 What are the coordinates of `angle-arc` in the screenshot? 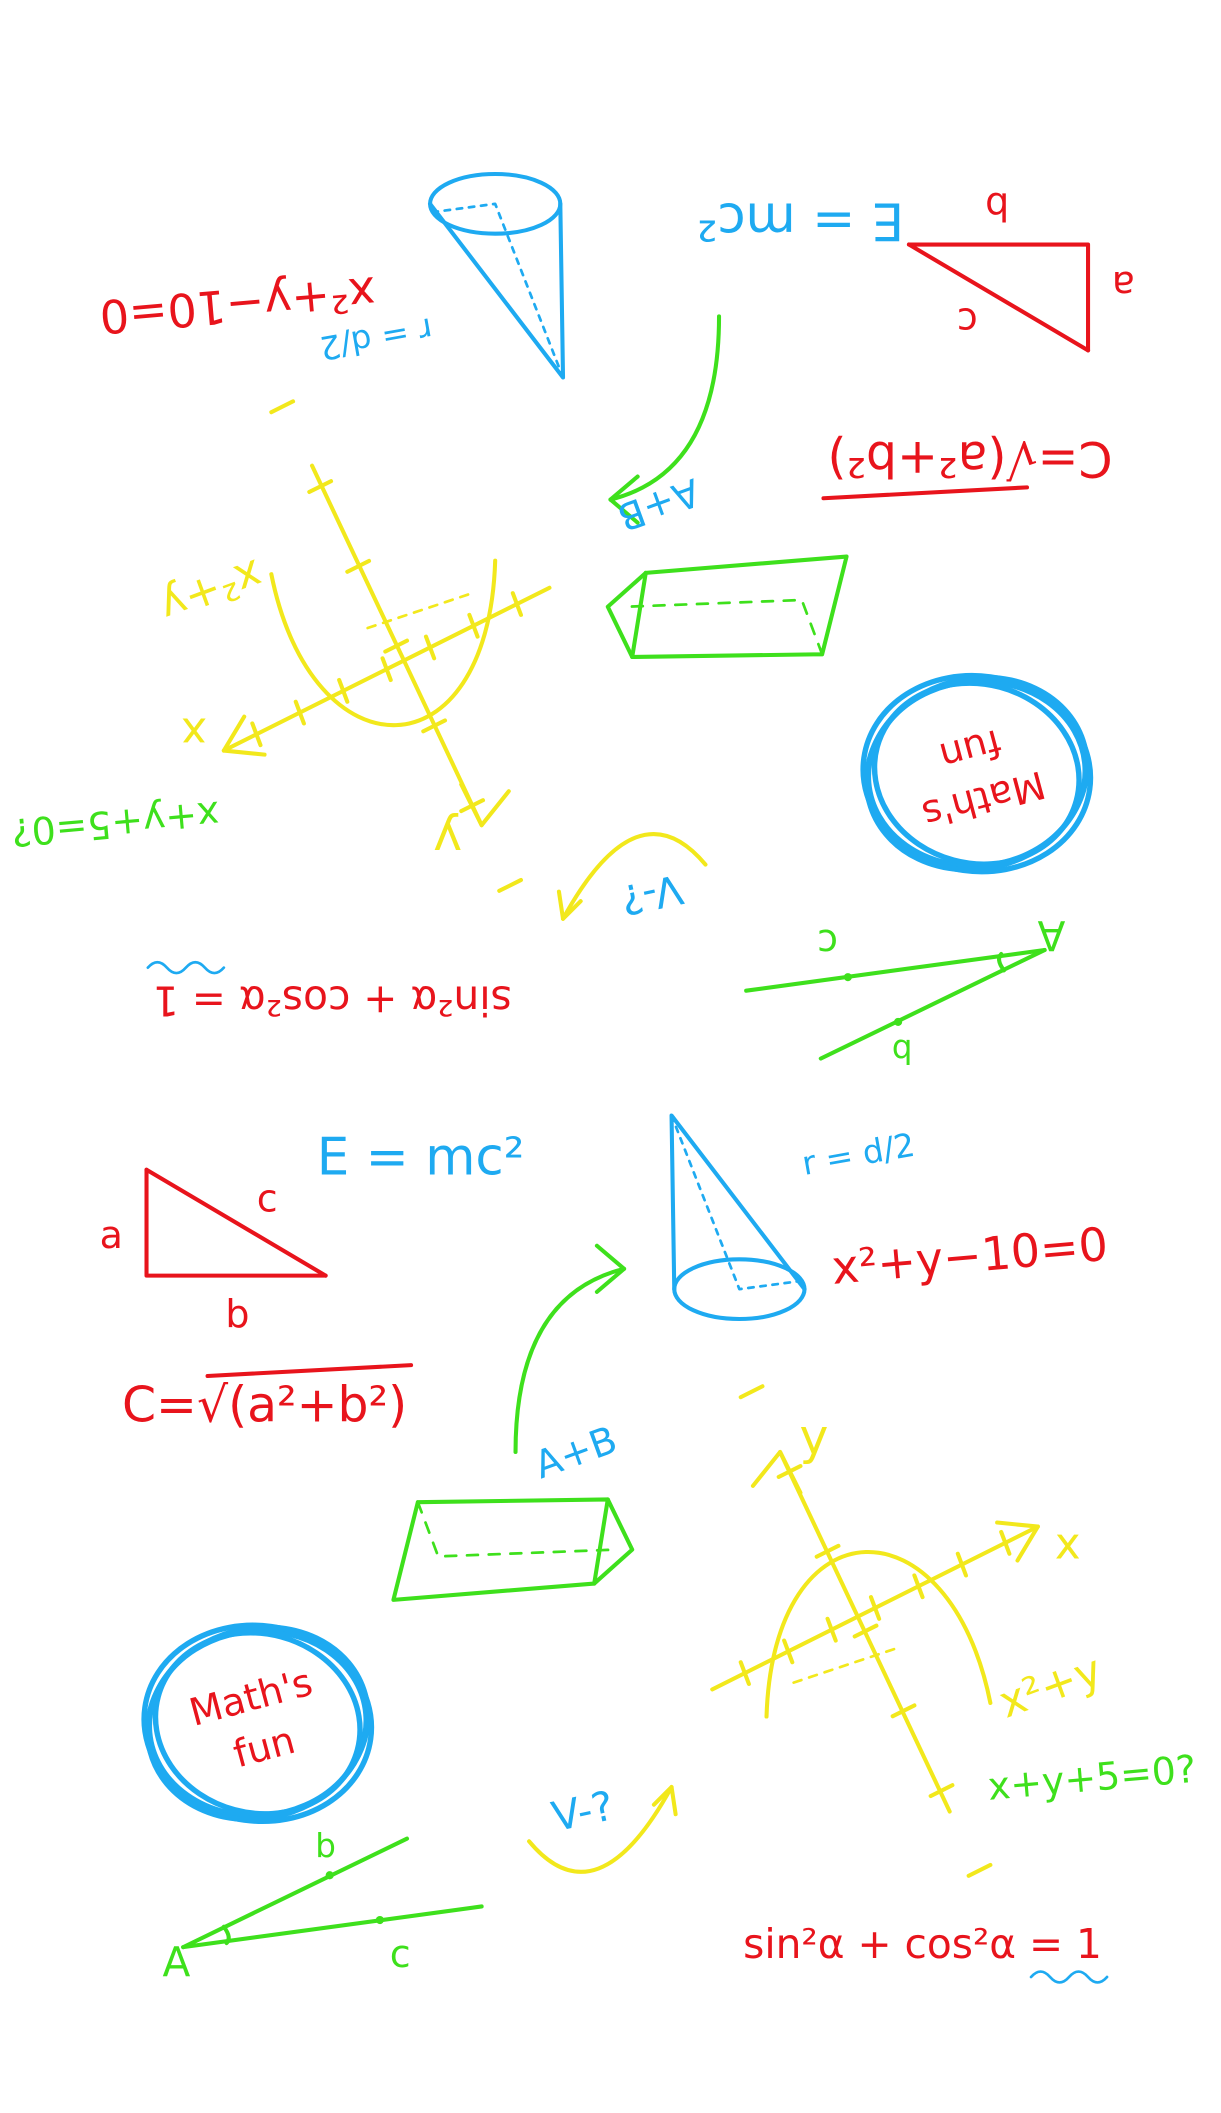 It's located at (1001, 962).